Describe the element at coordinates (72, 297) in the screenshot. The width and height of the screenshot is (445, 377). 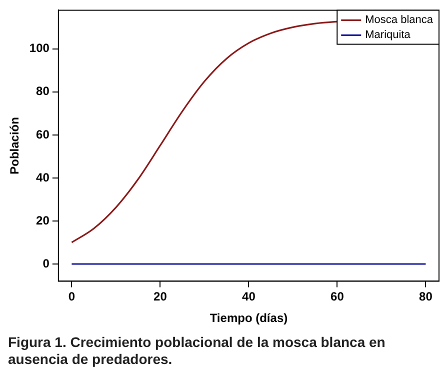
I see `x-tick-label: 0` at that location.